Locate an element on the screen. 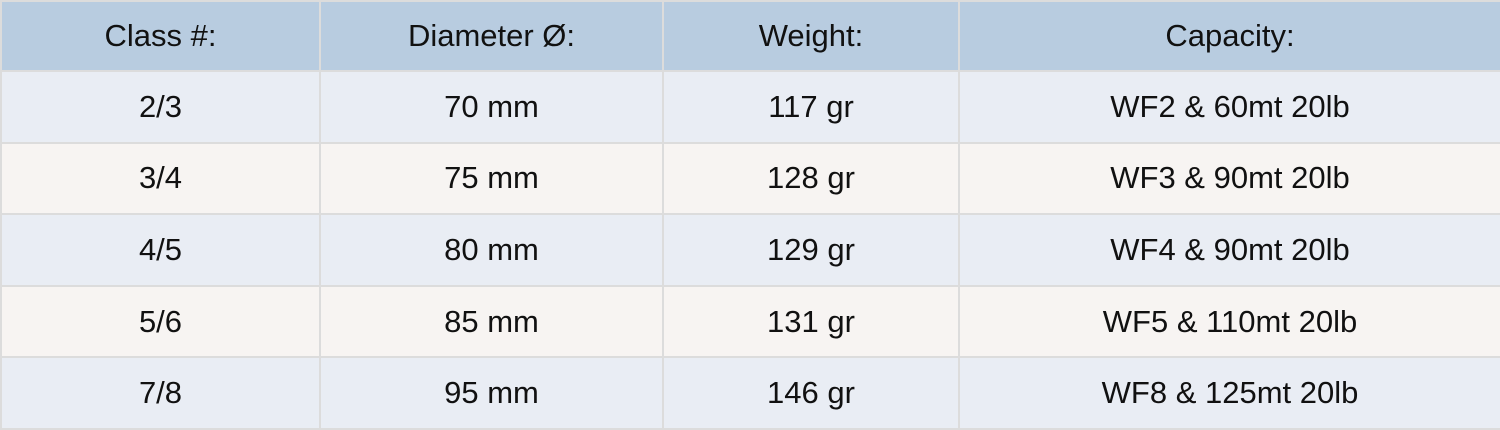 The height and width of the screenshot is (430, 1500). capacity-cell: WF2 & 60mt 20lb is located at coordinates (1229, 107).